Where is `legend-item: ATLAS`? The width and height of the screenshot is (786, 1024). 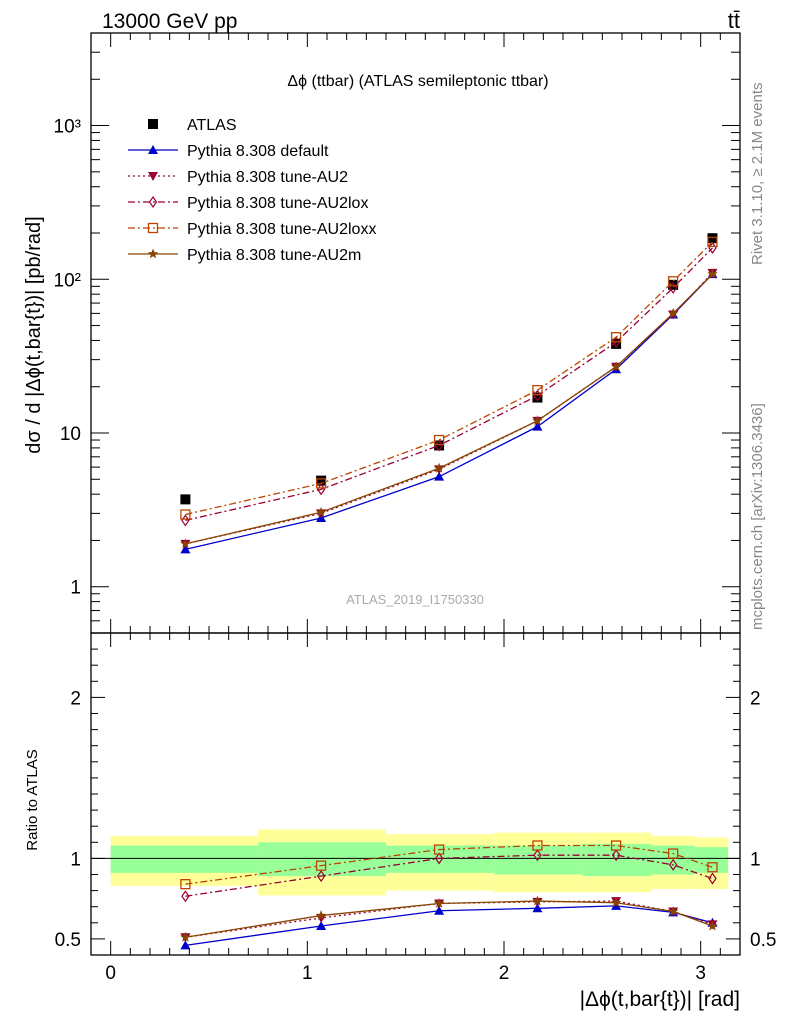
legend-item: ATLAS is located at coordinates (192, 125).